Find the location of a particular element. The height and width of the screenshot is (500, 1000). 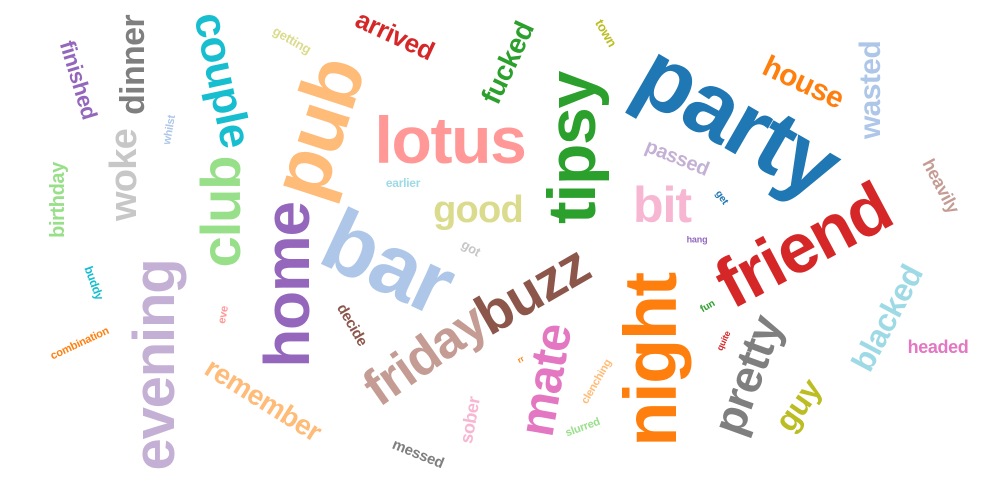

word-night: night is located at coordinates (650, 360).